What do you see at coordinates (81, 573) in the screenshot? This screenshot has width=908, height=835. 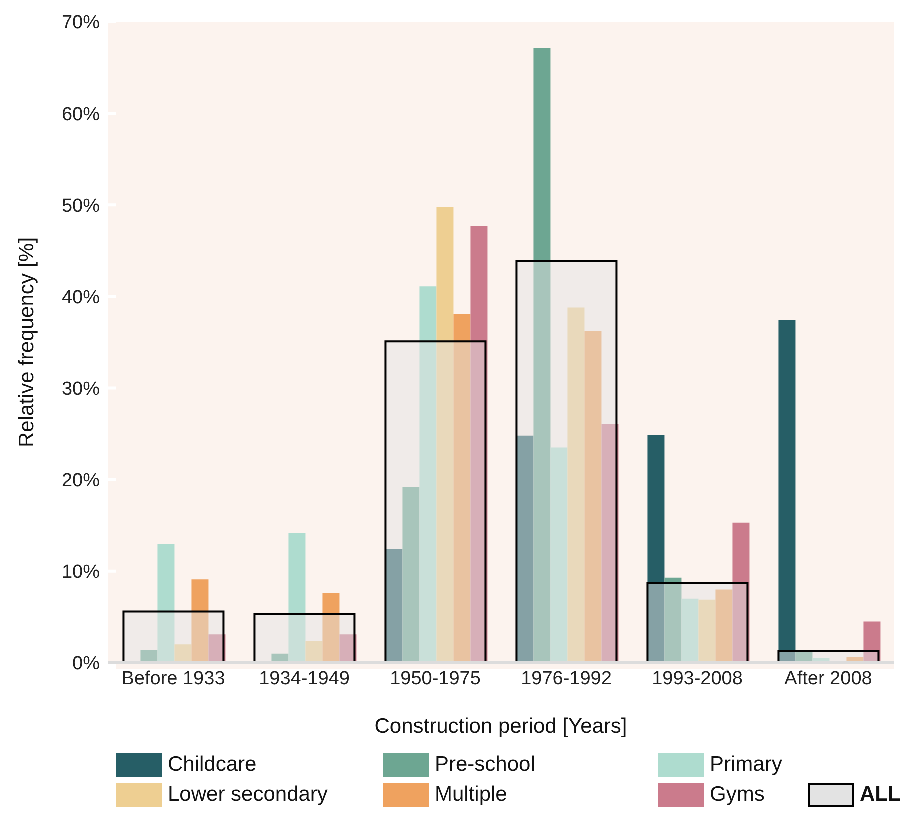 I see `y-tick-label: 10%` at bounding box center [81, 573].